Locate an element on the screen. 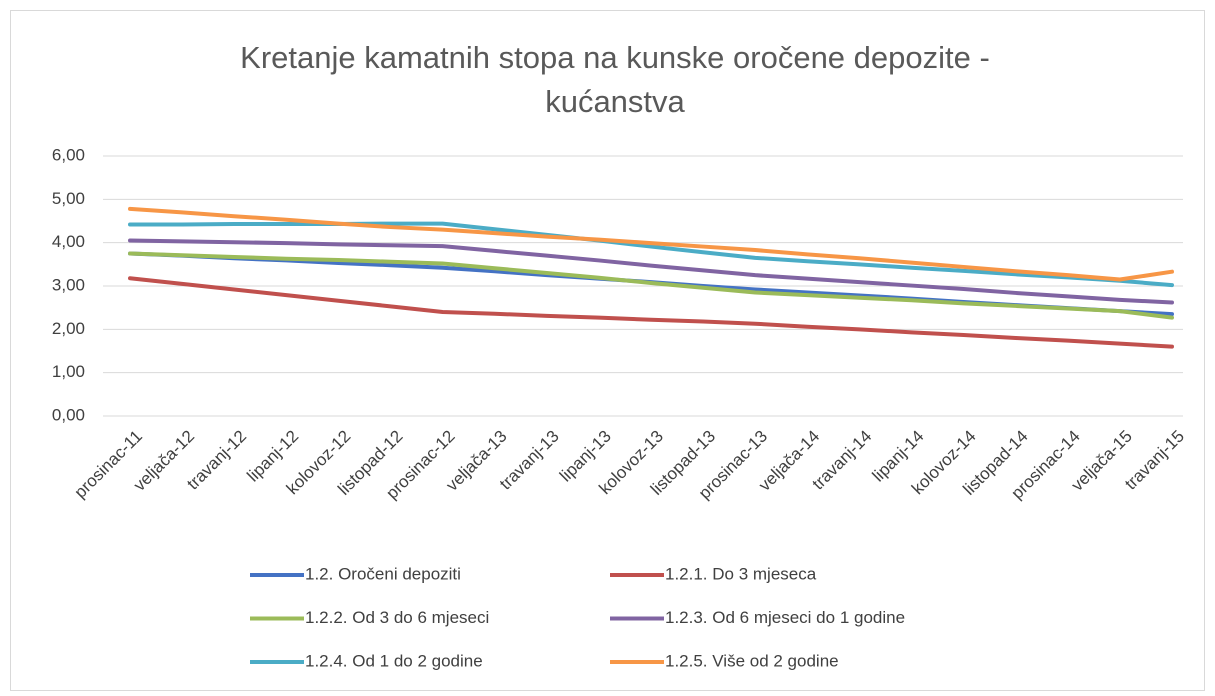 The image size is (1215, 696). legend-label: 1.2.5. Više od 2 godine is located at coordinates (752, 660).